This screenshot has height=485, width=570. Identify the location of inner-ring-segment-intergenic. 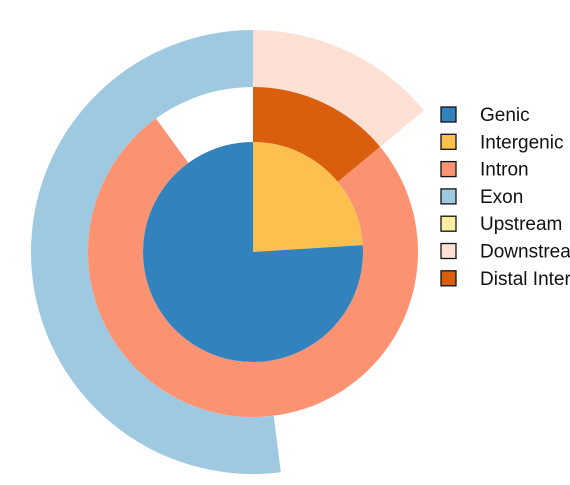
(308, 197).